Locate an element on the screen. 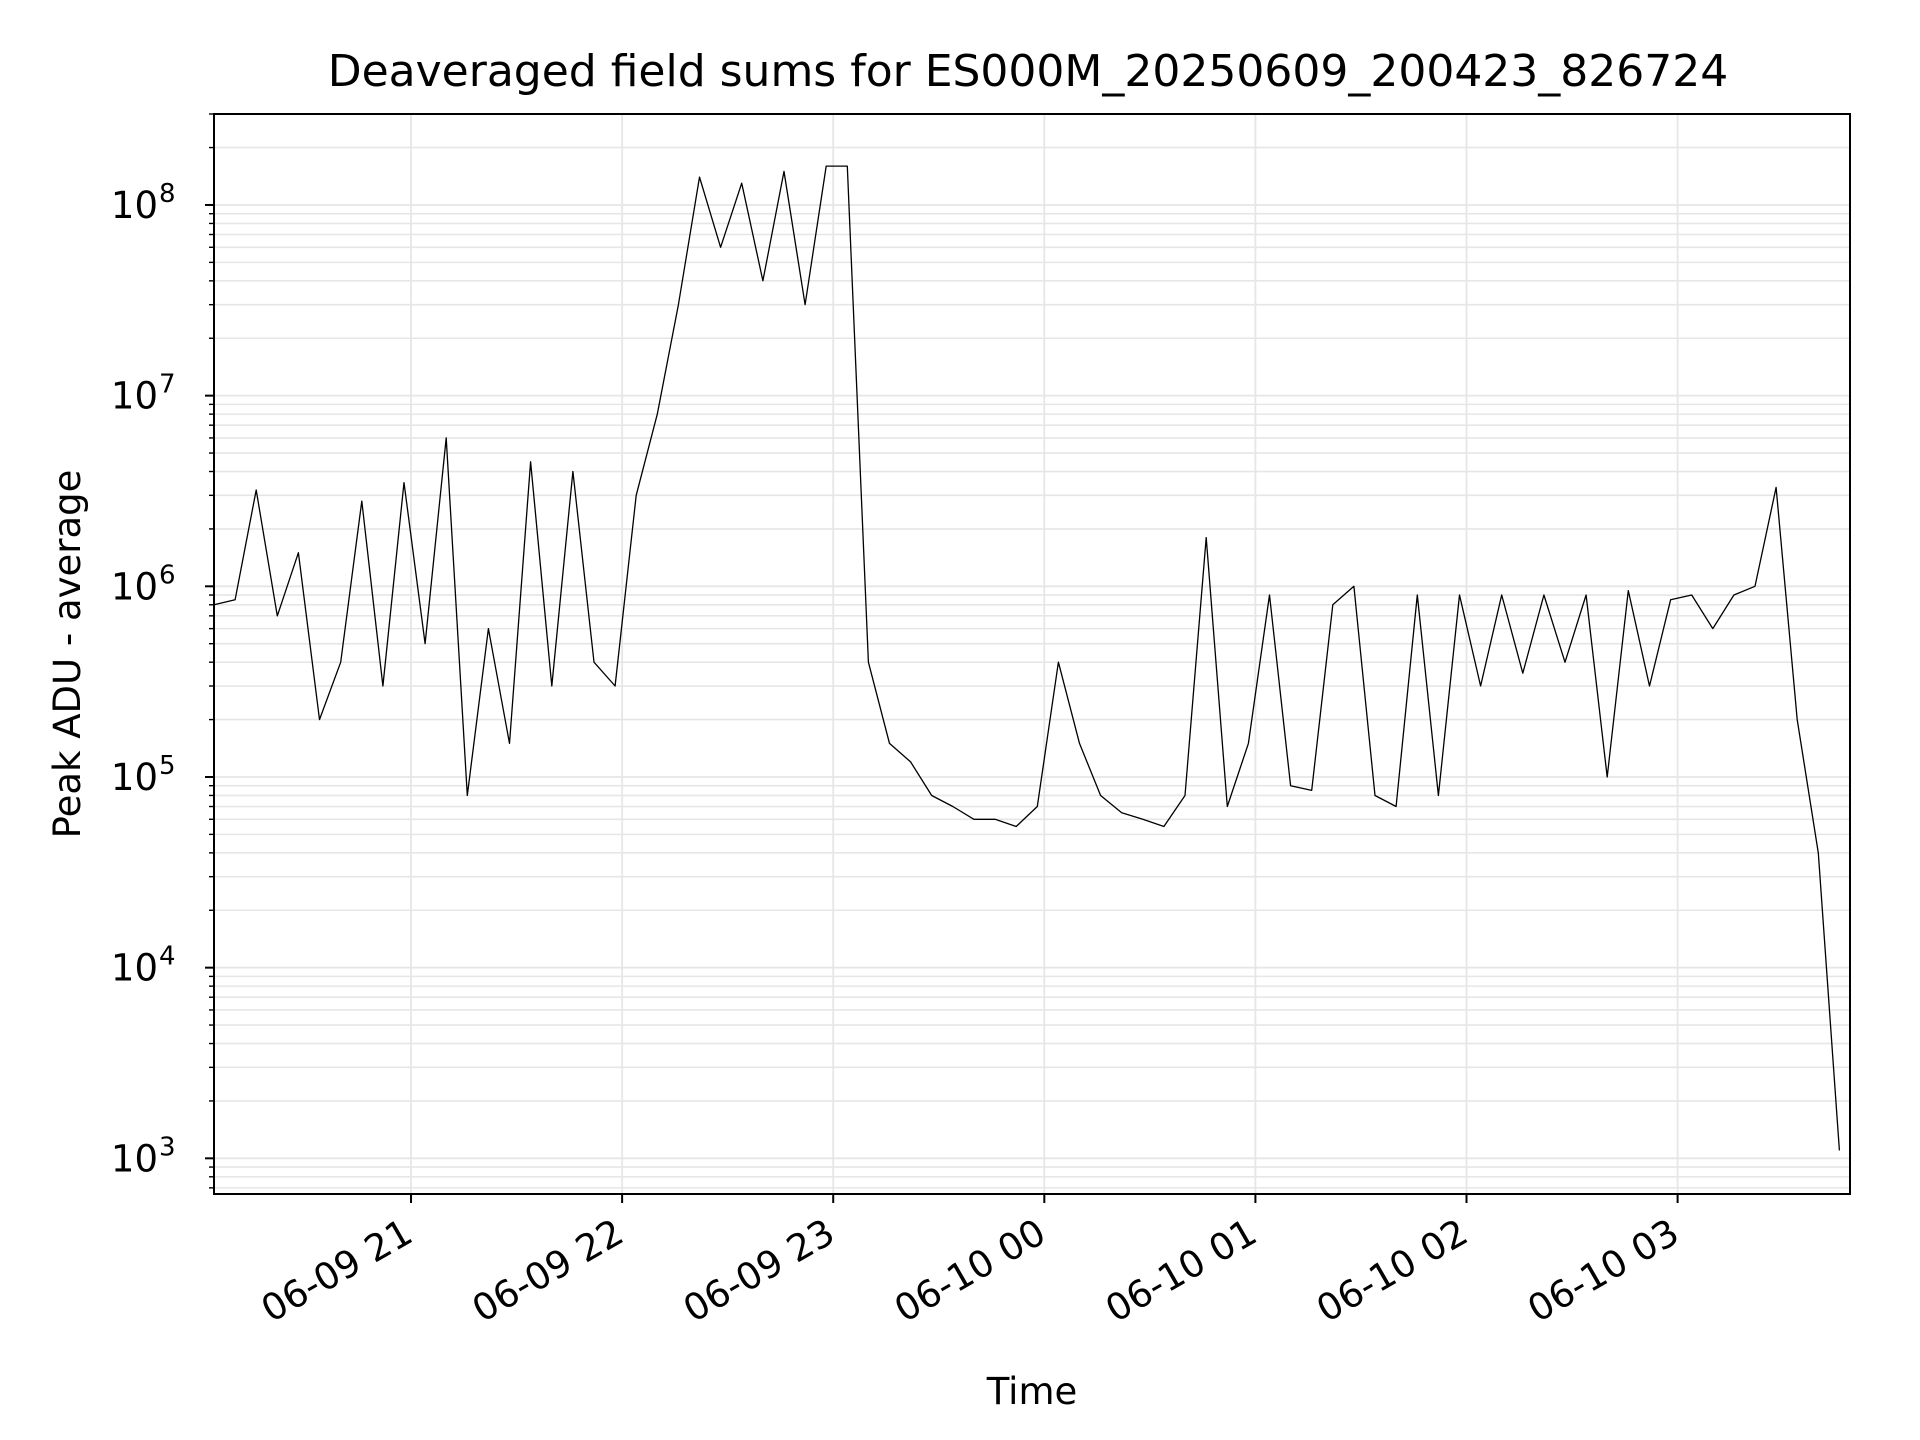 This screenshot has width=1920, height=1440. y-tick-exponent: 7 is located at coordinates (167, 385).